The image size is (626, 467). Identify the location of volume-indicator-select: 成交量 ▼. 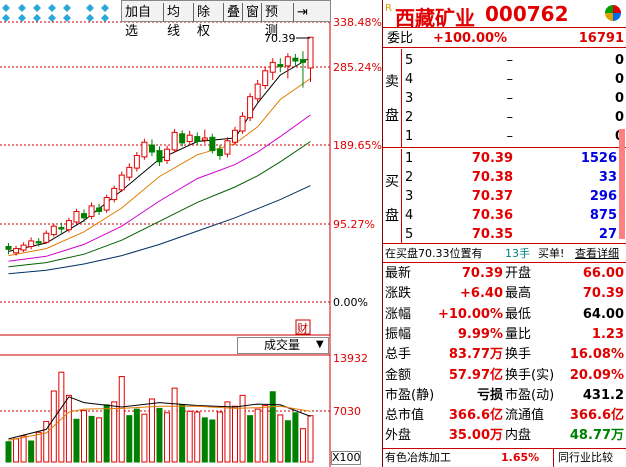
(283, 345).